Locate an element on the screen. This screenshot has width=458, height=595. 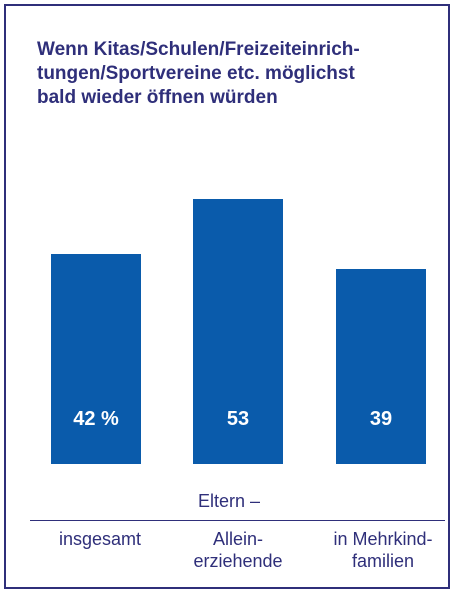
category-label-insgesamt: insgesamt is located at coordinates (100, 539).